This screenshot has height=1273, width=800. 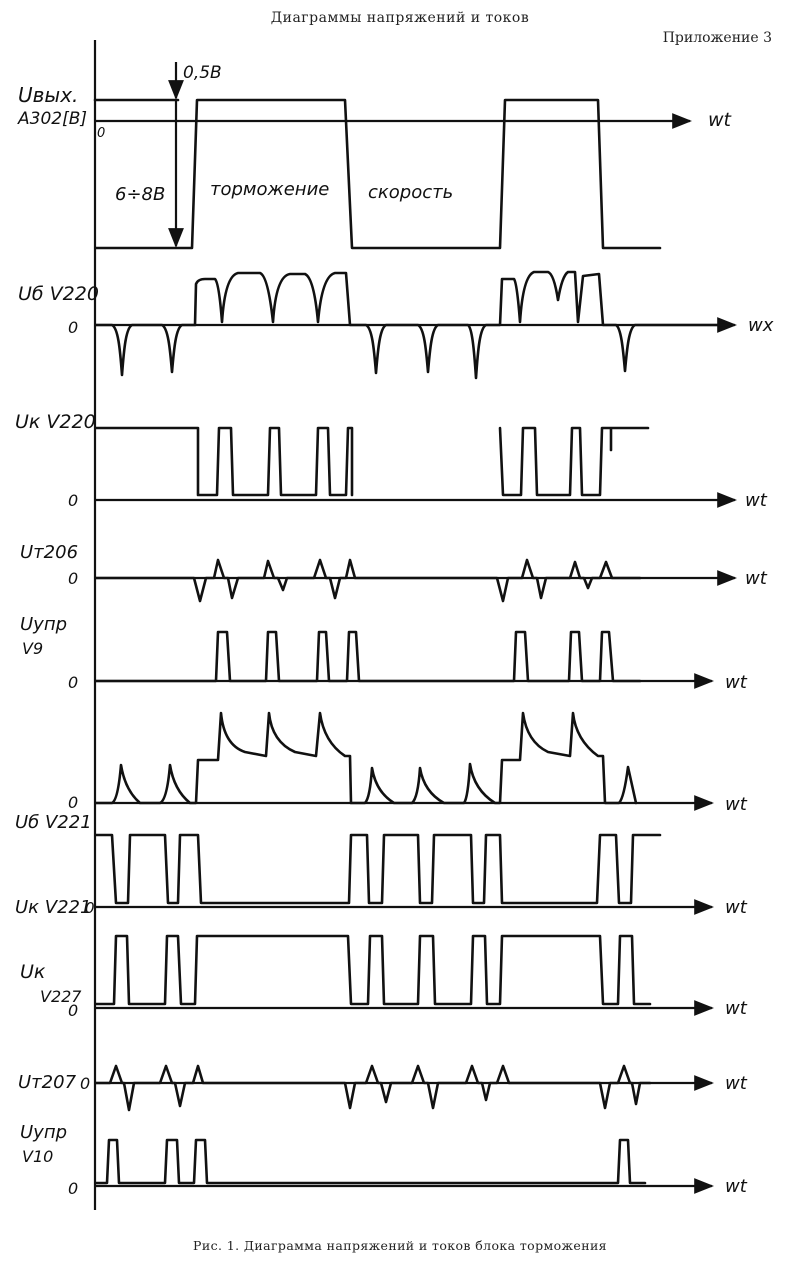 What do you see at coordinates (413, 325) in the screenshot?
I see `trace-2-waveform` at bounding box center [413, 325].